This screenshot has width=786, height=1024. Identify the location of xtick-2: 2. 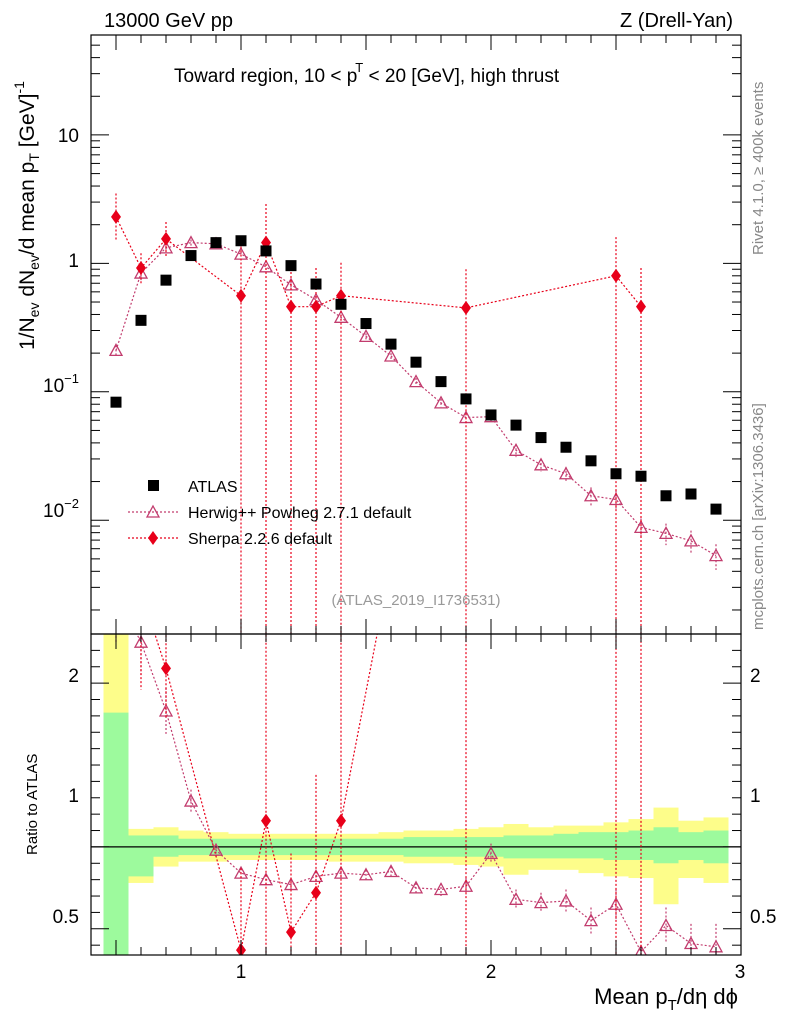
(491, 972).